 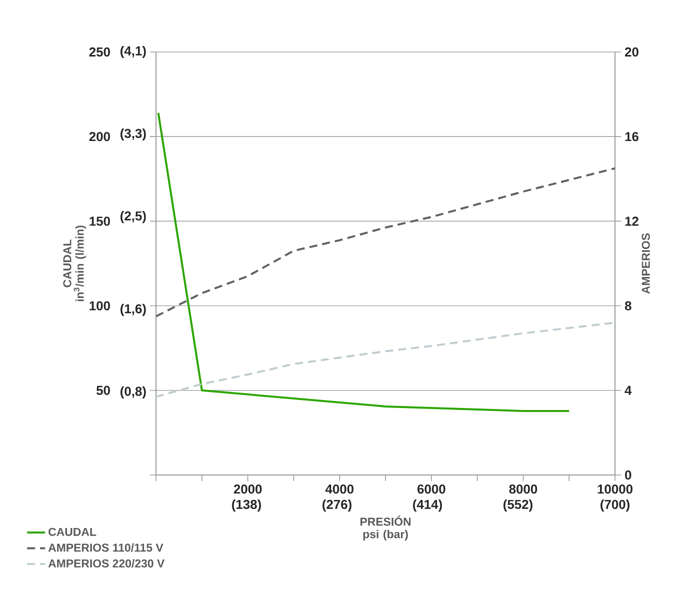 I want to click on y3-tick-label: (1,6), so click(x=133, y=310).